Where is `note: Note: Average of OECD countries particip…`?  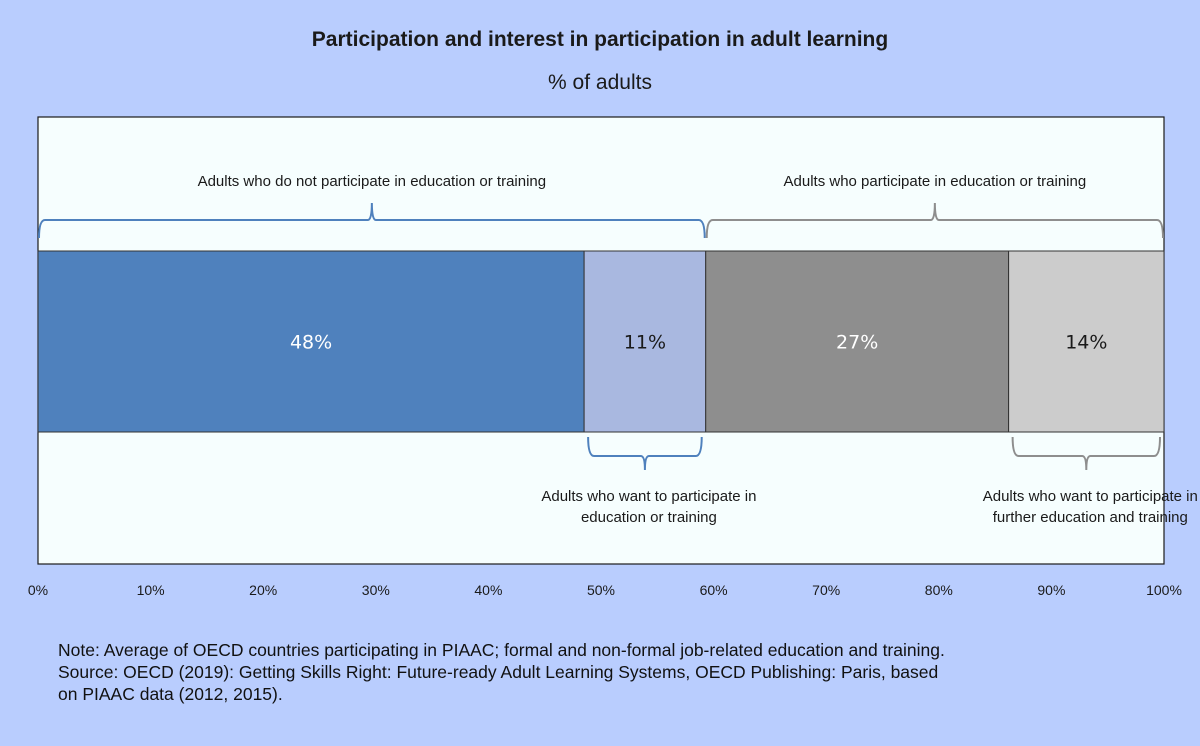 note: Note: Average of OECD countries particip… is located at coordinates (613, 672).